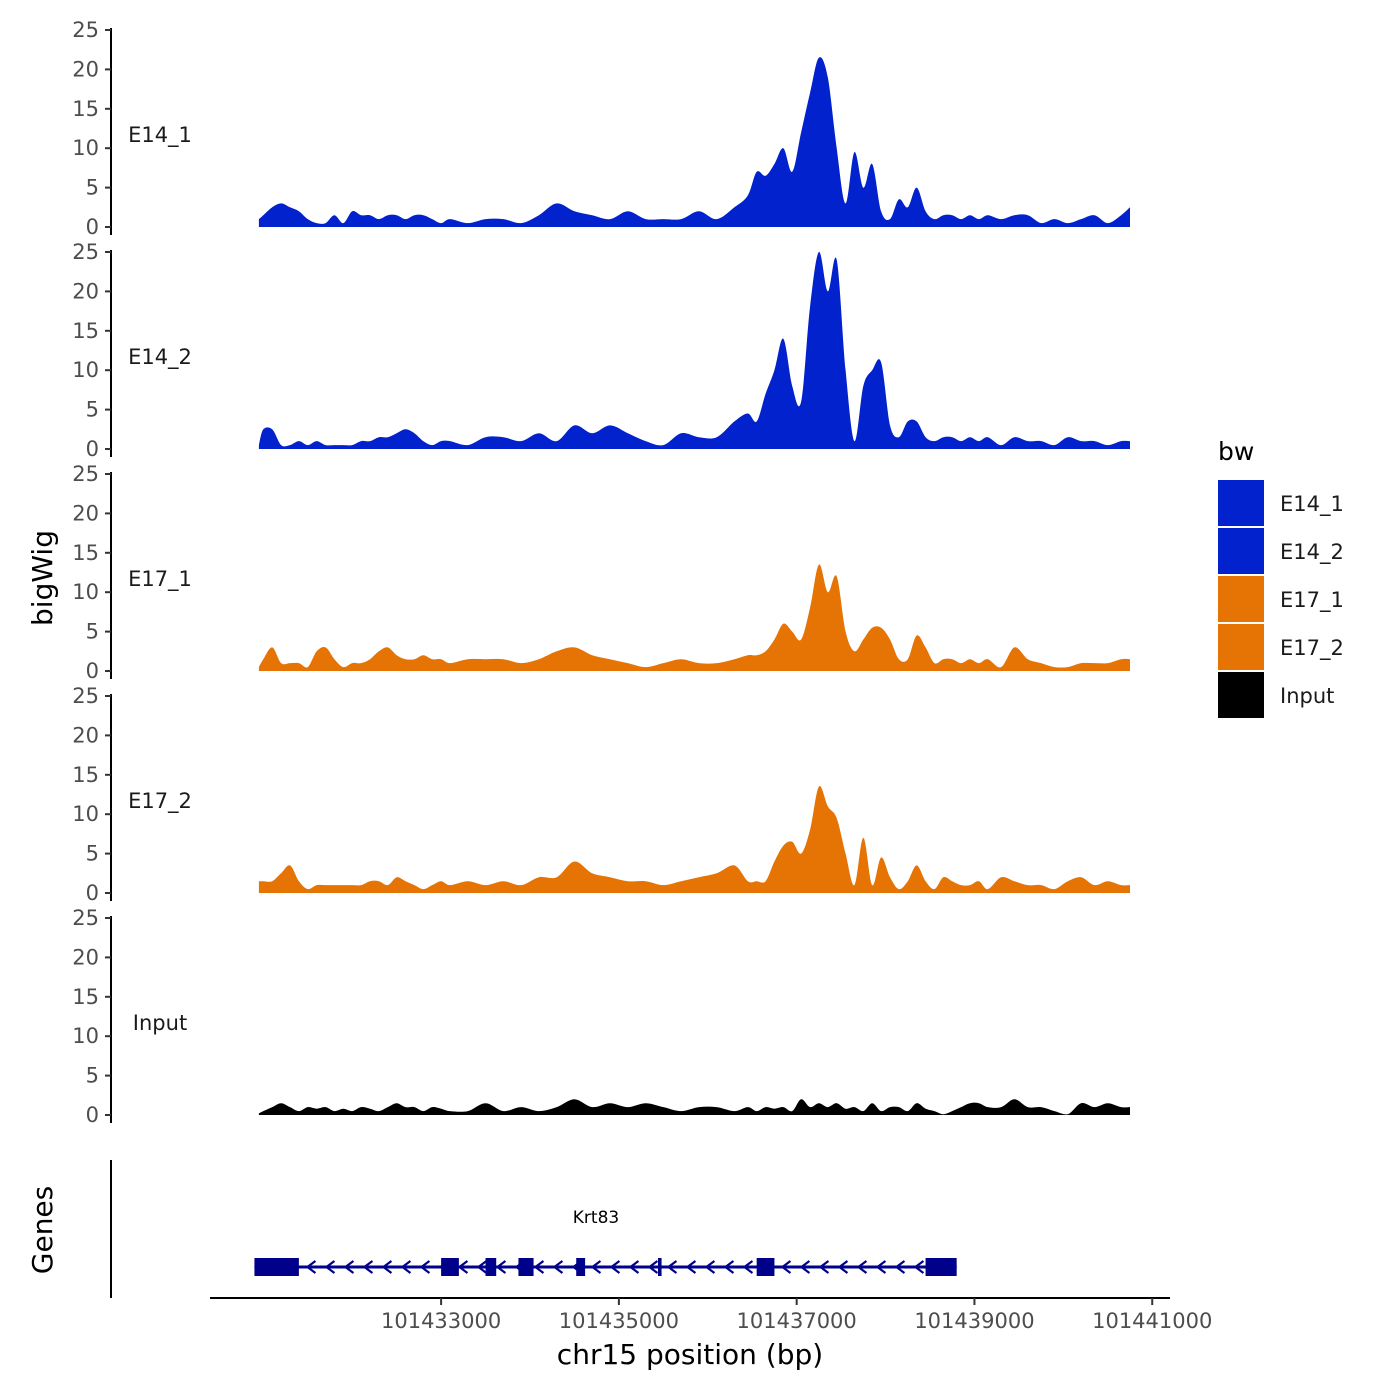  What do you see at coordinates (160, 135) in the screenshot?
I see `track-label: E14_1` at bounding box center [160, 135].